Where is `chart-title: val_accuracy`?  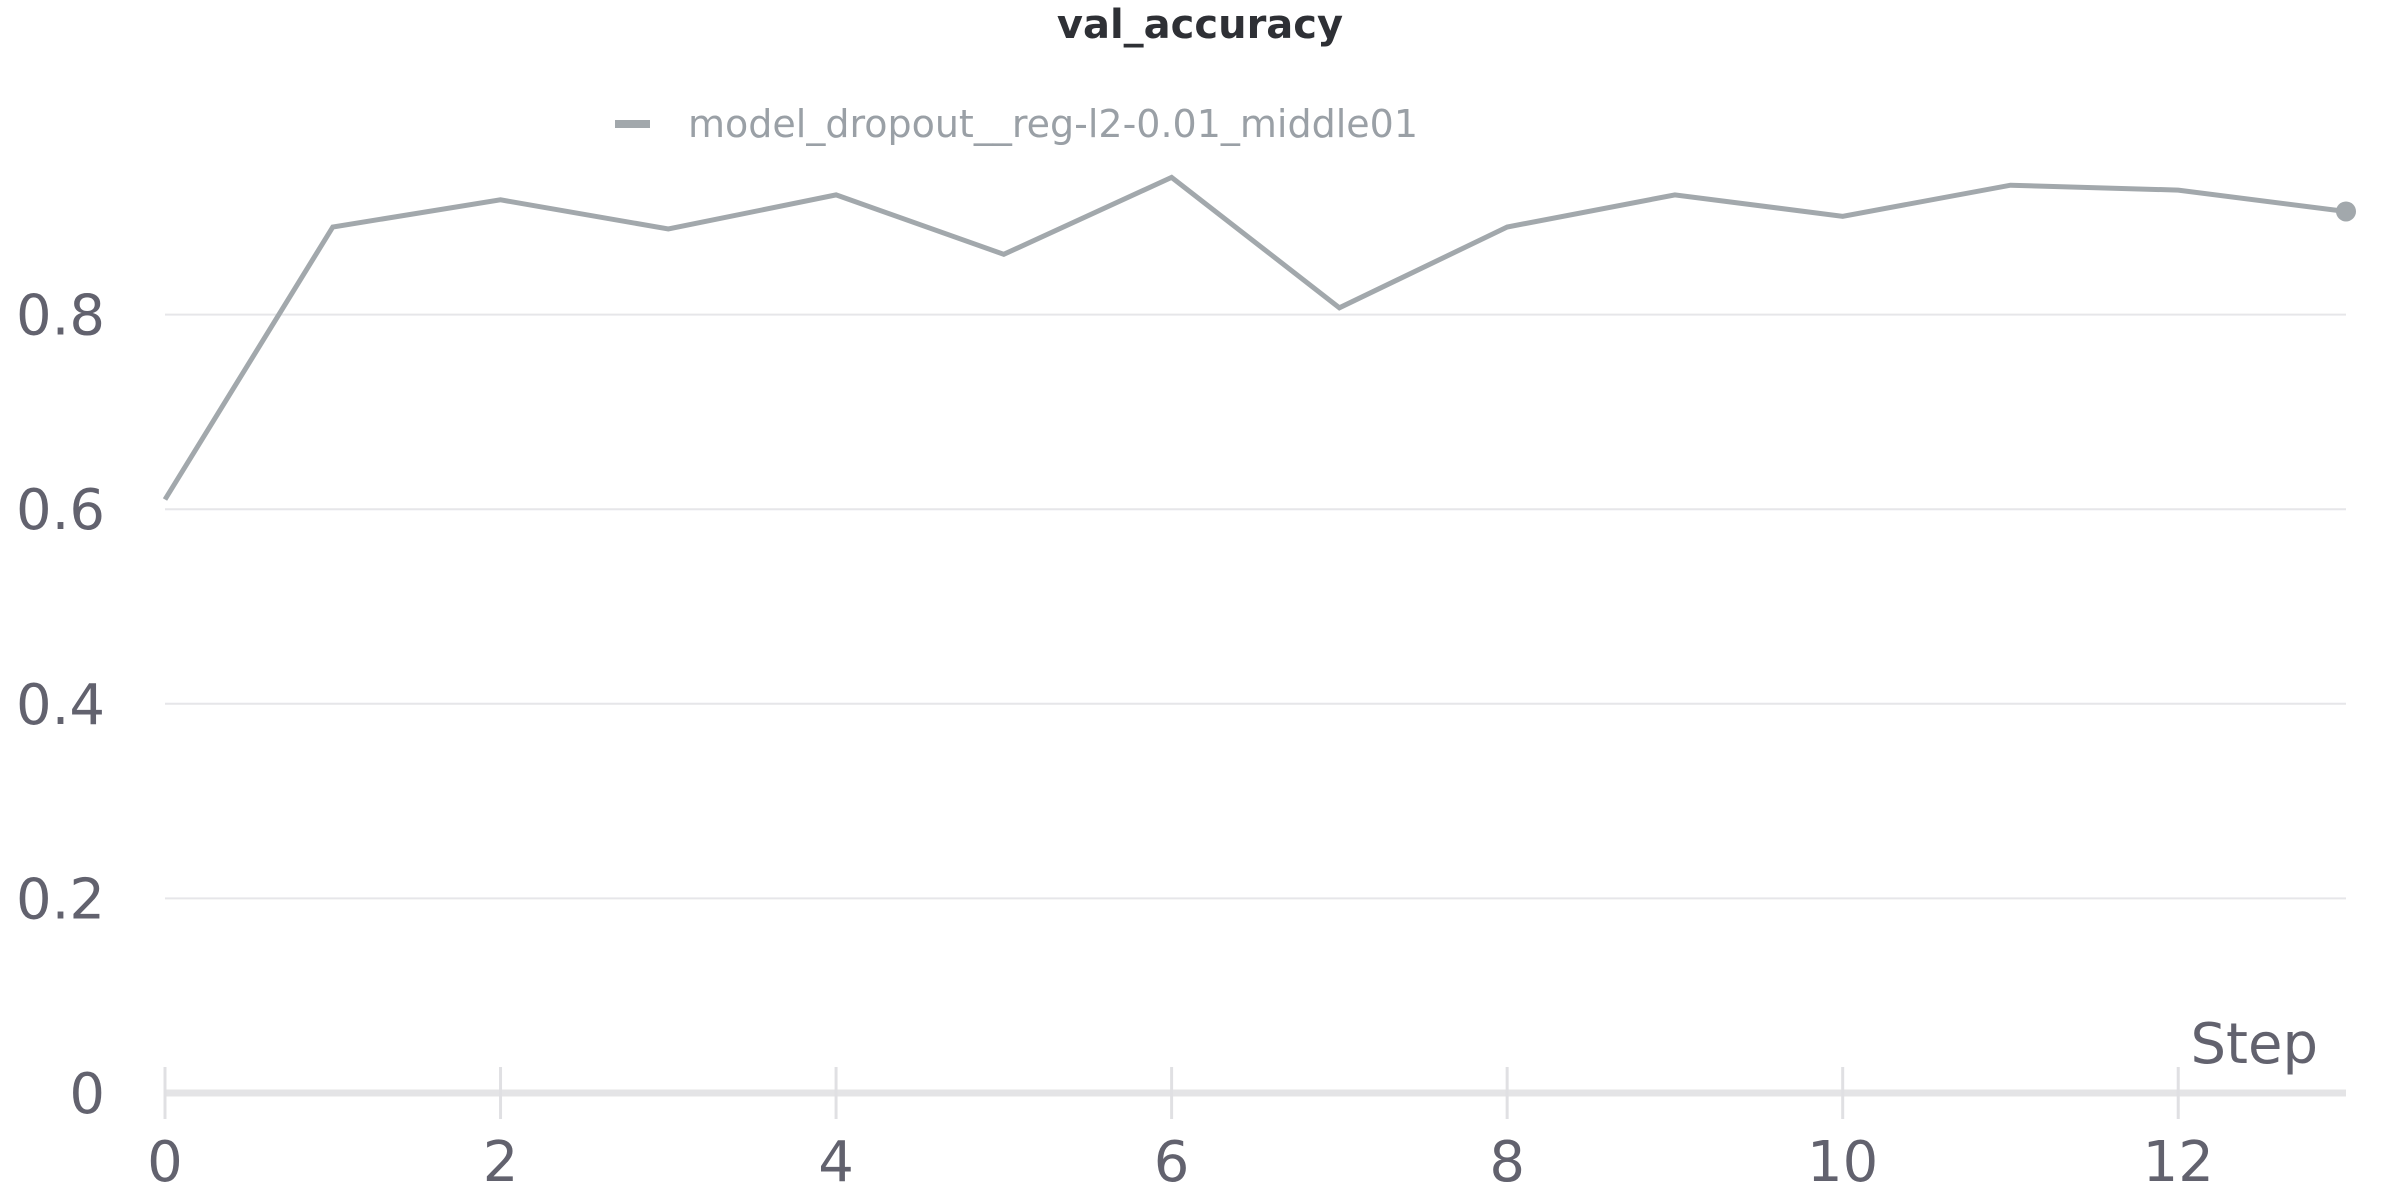
chart-title: val_accuracy is located at coordinates (1200, 25).